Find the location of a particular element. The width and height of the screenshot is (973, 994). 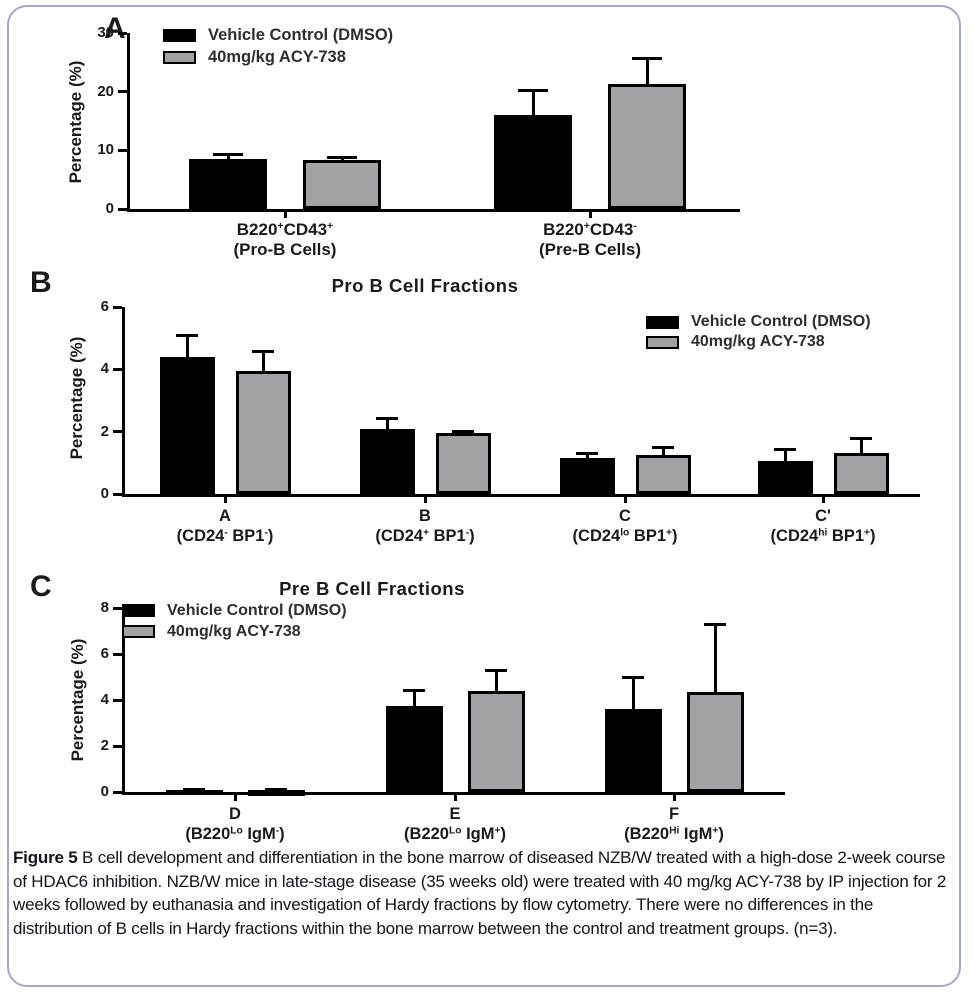

x-category-label: B220+CD43- (Pre-B Cells) is located at coordinates (590, 239).